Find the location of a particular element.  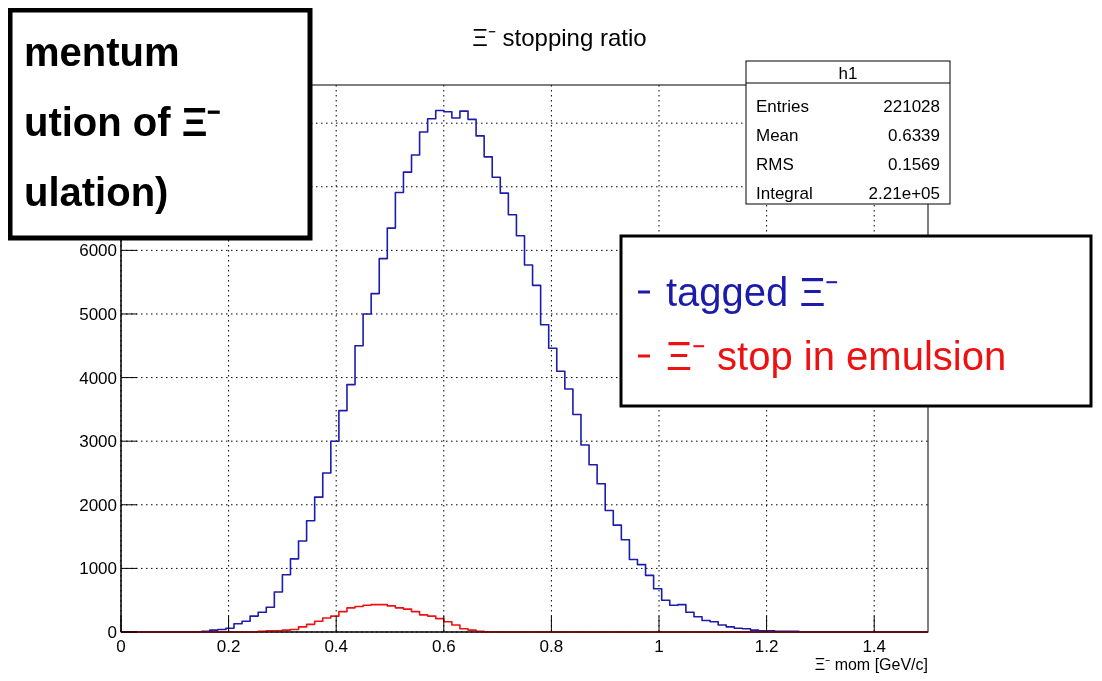

y-tick-label: 0 is located at coordinates (112, 632).